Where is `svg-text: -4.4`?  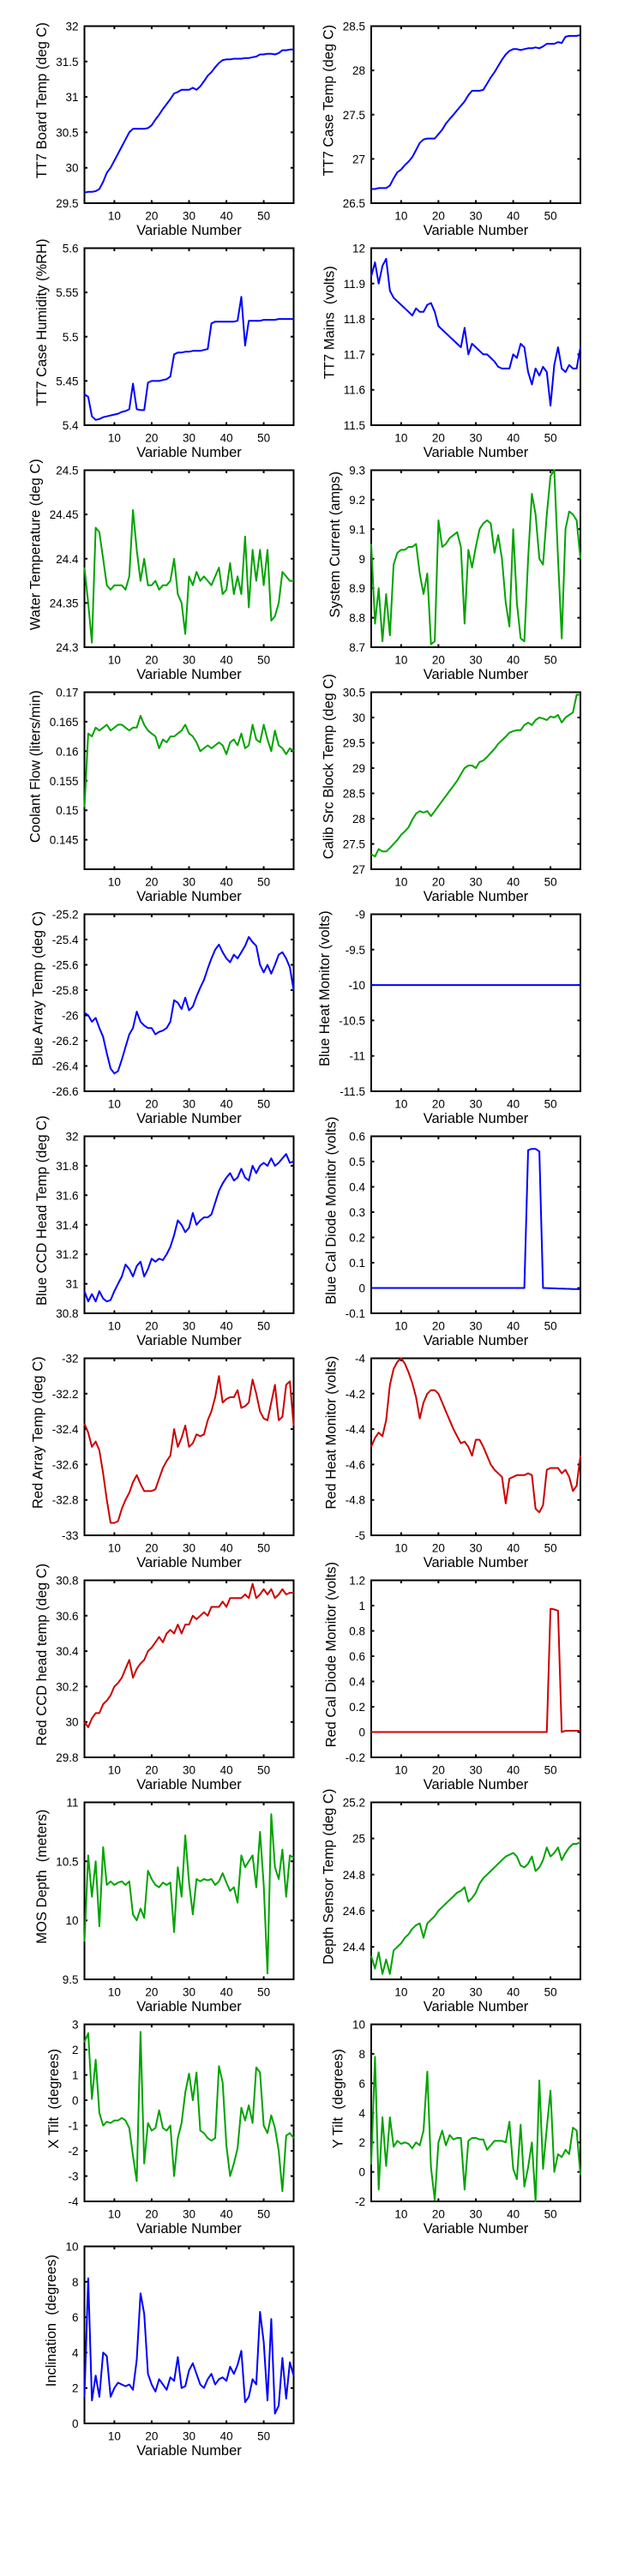 svg-text: -4.4 is located at coordinates (356, 1429).